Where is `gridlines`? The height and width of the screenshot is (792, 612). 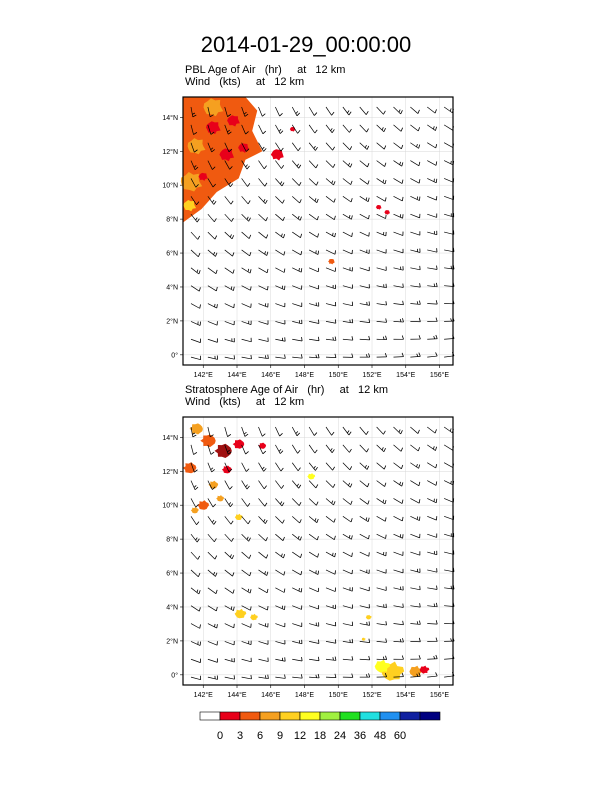 gridlines is located at coordinates (318, 231).